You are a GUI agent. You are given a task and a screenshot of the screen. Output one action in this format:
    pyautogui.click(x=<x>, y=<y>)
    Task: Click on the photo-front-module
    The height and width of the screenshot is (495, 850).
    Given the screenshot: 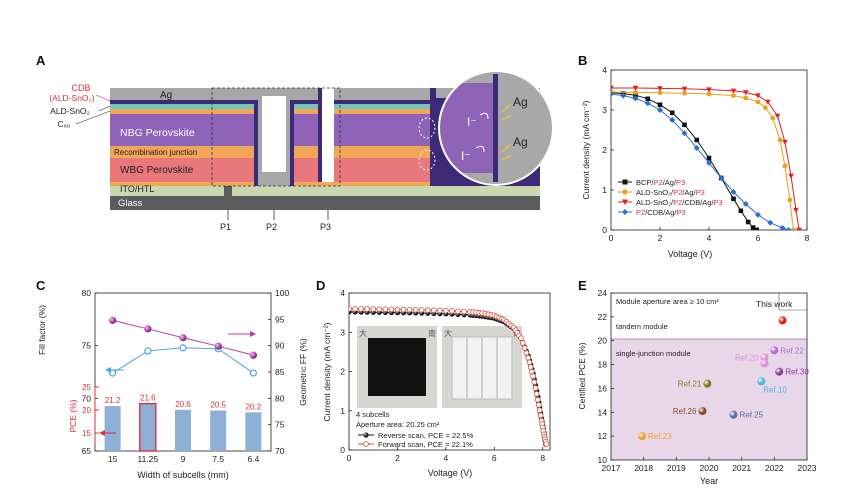 What is the action you would take?
    pyautogui.click(x=397, y=367)
    